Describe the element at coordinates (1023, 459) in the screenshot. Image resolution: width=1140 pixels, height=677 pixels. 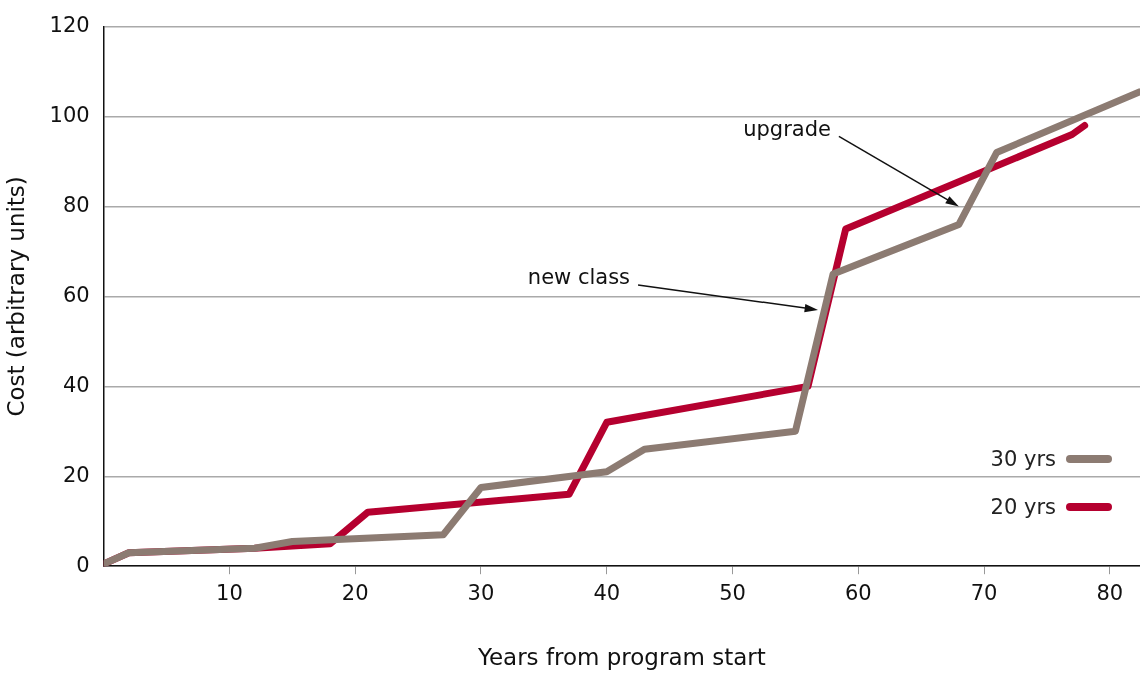
I see `legend-label: 30 yrs` at that location.